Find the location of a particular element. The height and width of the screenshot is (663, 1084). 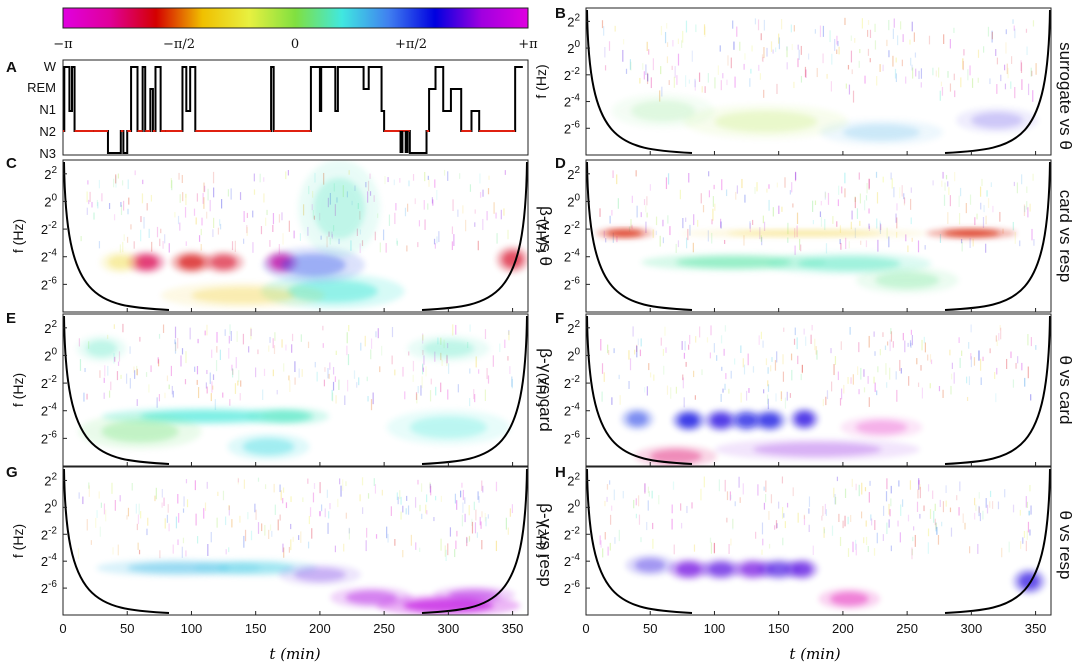

panel-label-G: β-γ vs resp is located at coordinates (545, 544).